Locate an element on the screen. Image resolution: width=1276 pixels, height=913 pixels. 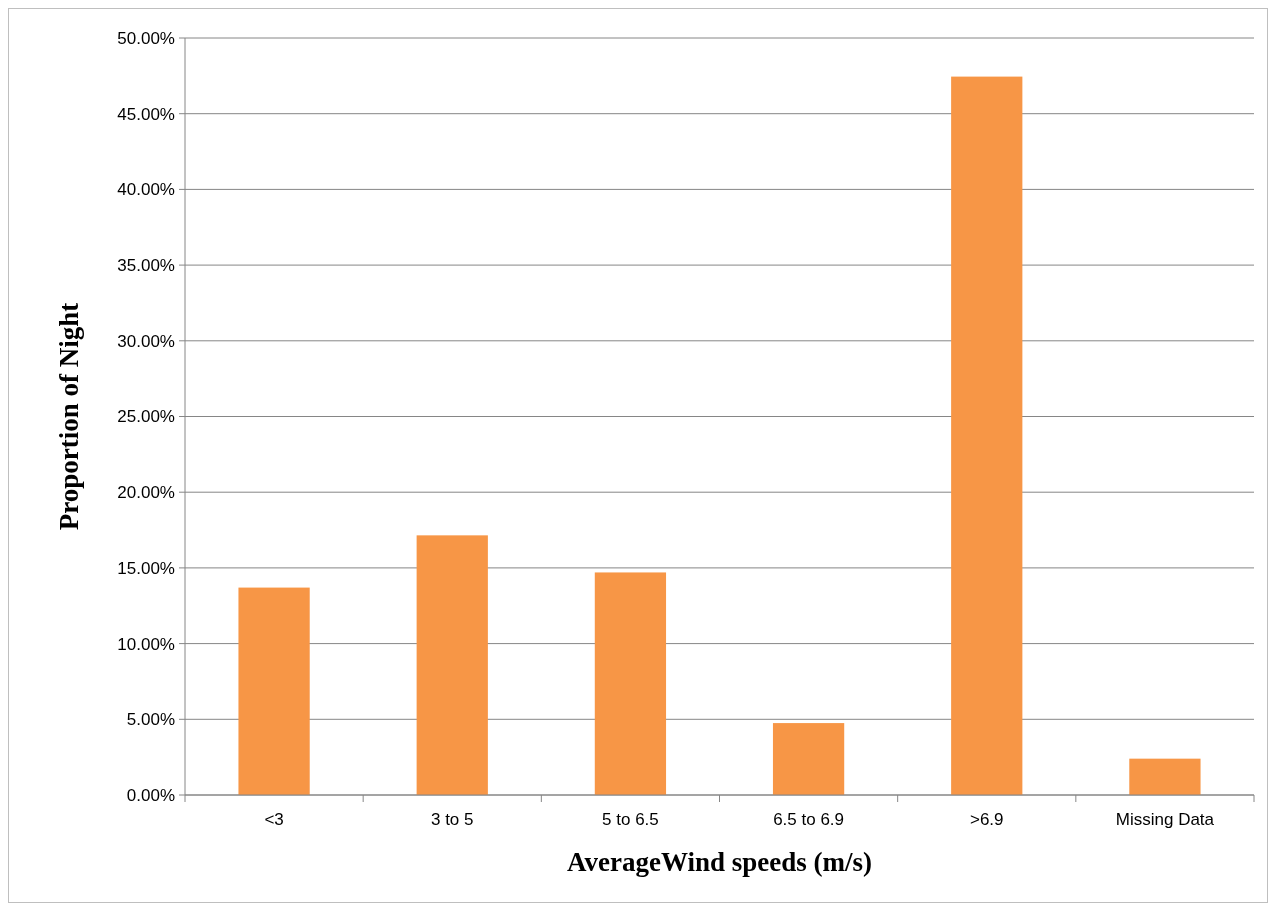
y-axis-title: Proportion of Night is located at coordinates (69, 416).